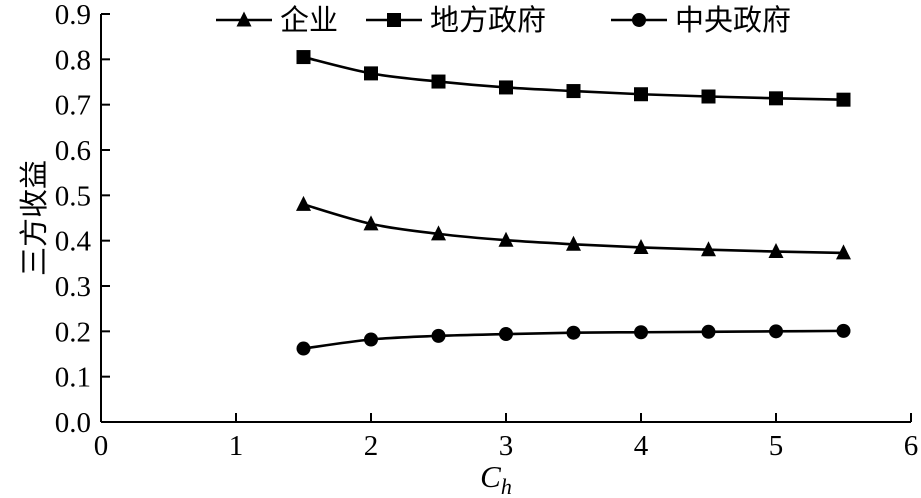 This screenshot has width=921, height=498. I want to click on legend-item: 企业, so click(277, 20).